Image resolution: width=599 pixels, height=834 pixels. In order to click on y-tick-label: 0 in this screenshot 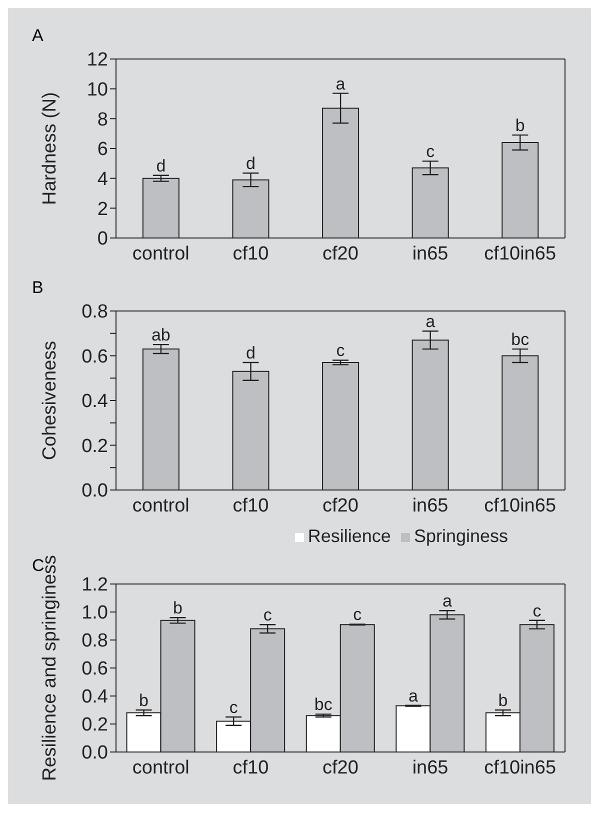, I will do `click(102, 239)`.